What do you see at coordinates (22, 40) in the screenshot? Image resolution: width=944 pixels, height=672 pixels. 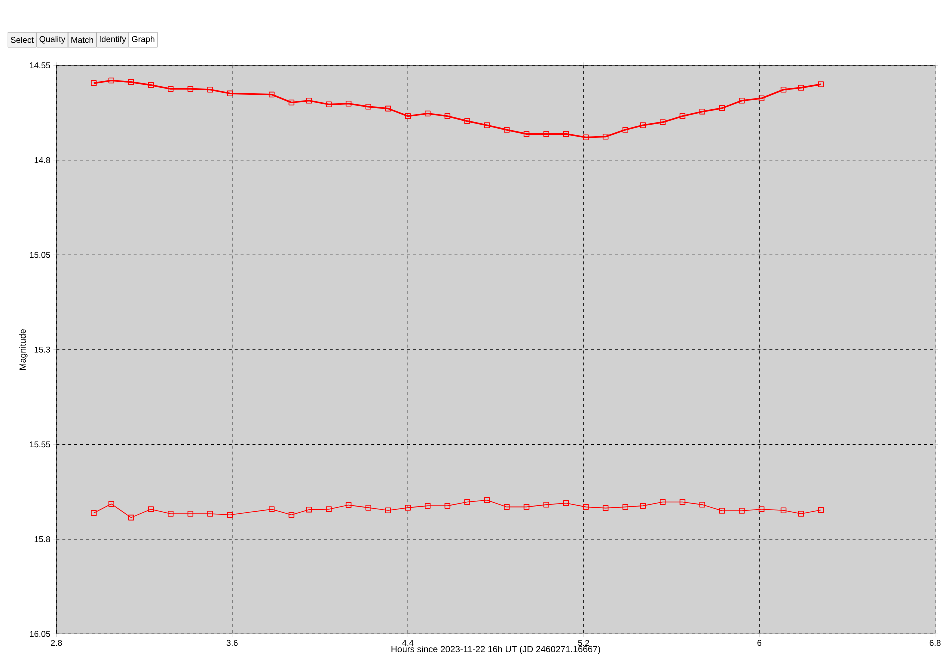 I see `text: Select` at bounding box center [22, 40].